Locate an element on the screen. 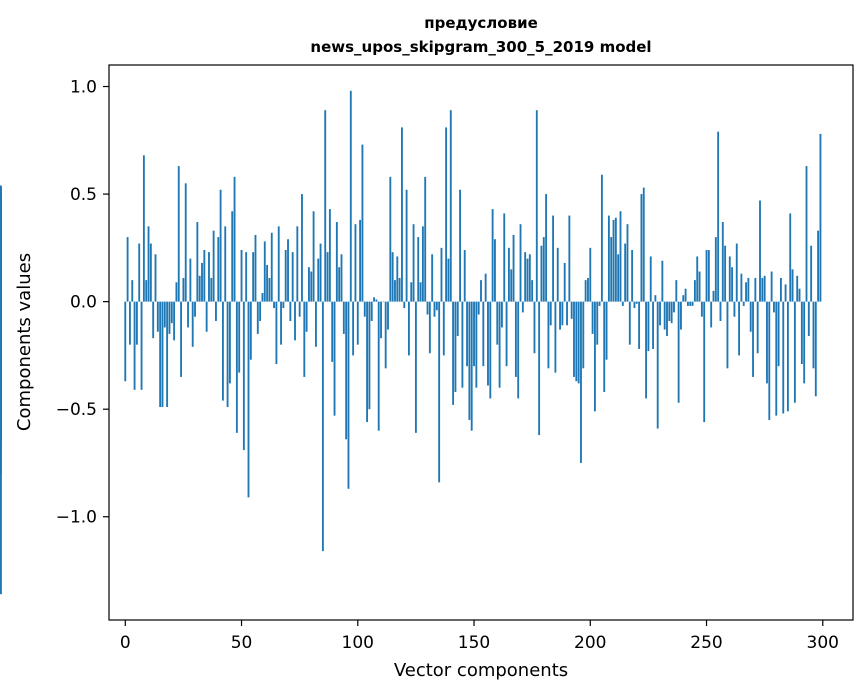 The width and height of the screenshot is (867, 696). x-tick-label: 50 is located at coordinates (242, 643).